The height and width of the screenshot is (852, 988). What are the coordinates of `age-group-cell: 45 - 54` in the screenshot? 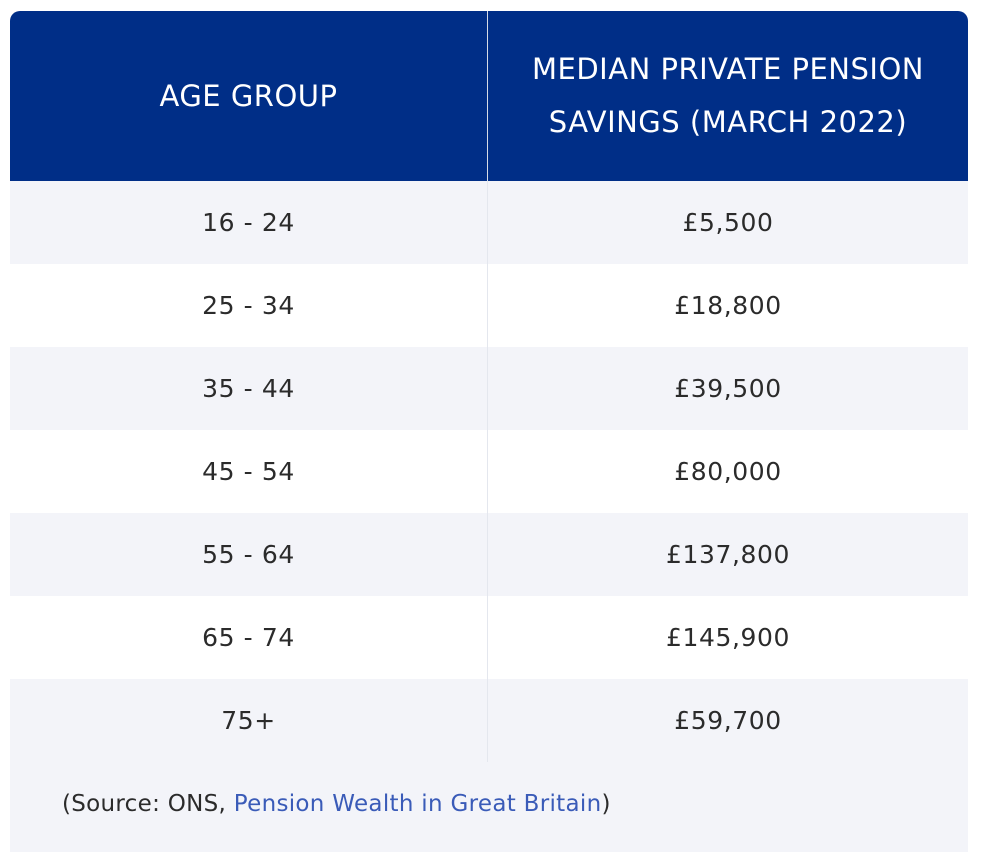 It's located at (249, 471).